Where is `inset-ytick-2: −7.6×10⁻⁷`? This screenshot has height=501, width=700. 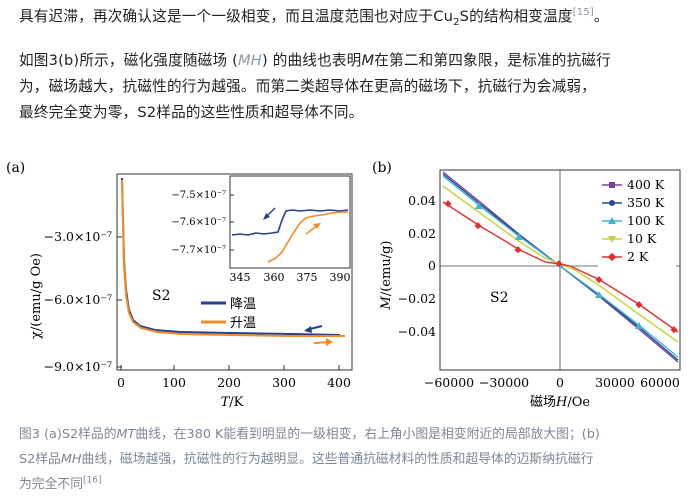
inset-ytick-2: −7.6×10⁻⁷ is located at coordinates (198, 222).